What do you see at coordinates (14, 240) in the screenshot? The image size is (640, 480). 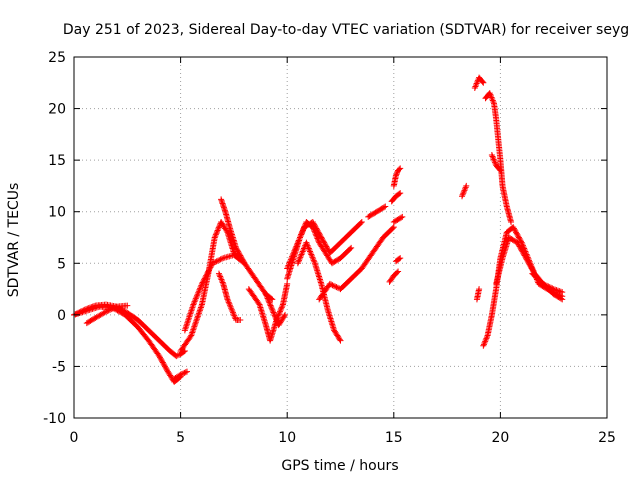 I see `y-axis-label: SDTVAR / TECUs` at bounding box center [14, 240].